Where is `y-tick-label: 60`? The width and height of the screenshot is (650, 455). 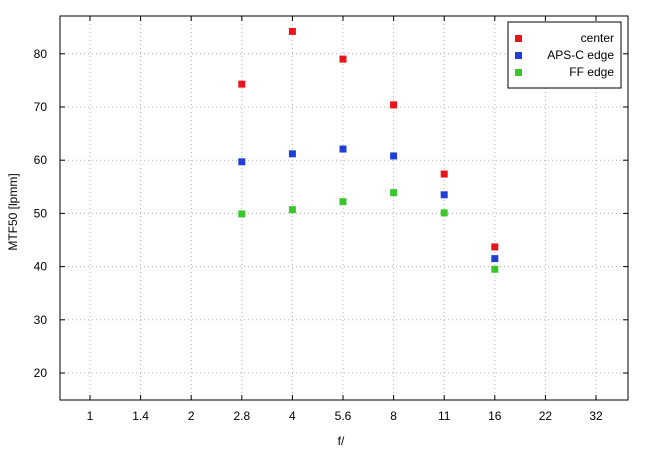 y-tick-label: 60 is located at coordinates (41, 160).